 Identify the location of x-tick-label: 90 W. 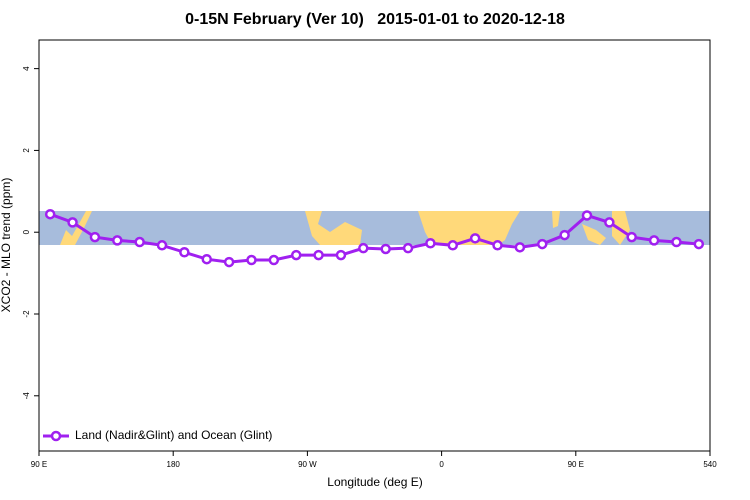
(307, 464).